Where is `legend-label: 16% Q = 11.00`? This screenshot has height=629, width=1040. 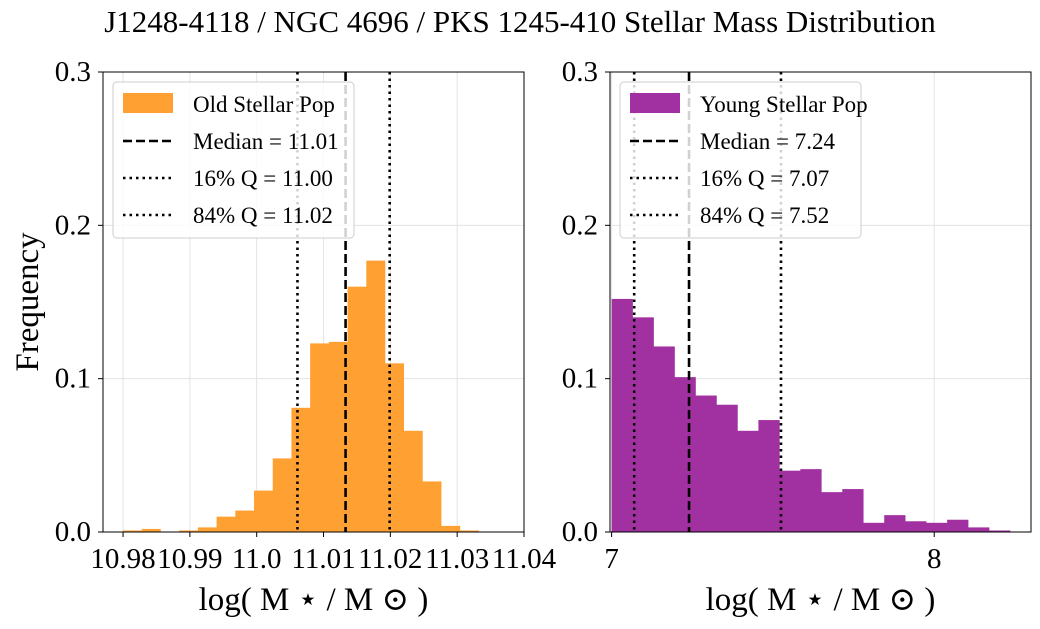
legend-label: 16% Q = 11.00 is located at coordinates (263, 178).